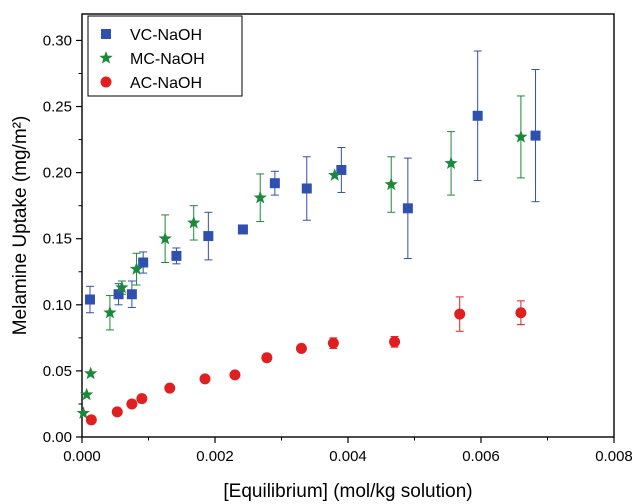  Describe the element at coordinates (82, 456) in the screenshot. I see `x-tick-label: 0.000` at that location.